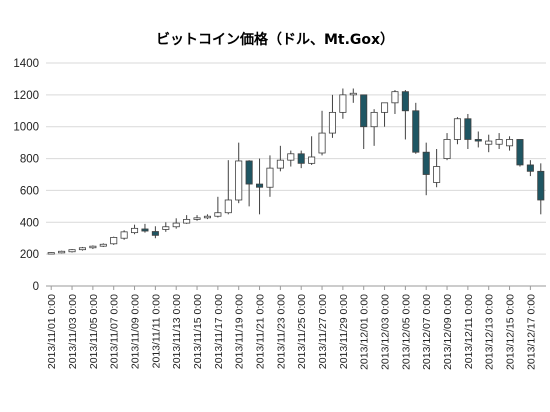  I want to click on x-tick-label: 2013/11/09 0:00, so click(136, 331).